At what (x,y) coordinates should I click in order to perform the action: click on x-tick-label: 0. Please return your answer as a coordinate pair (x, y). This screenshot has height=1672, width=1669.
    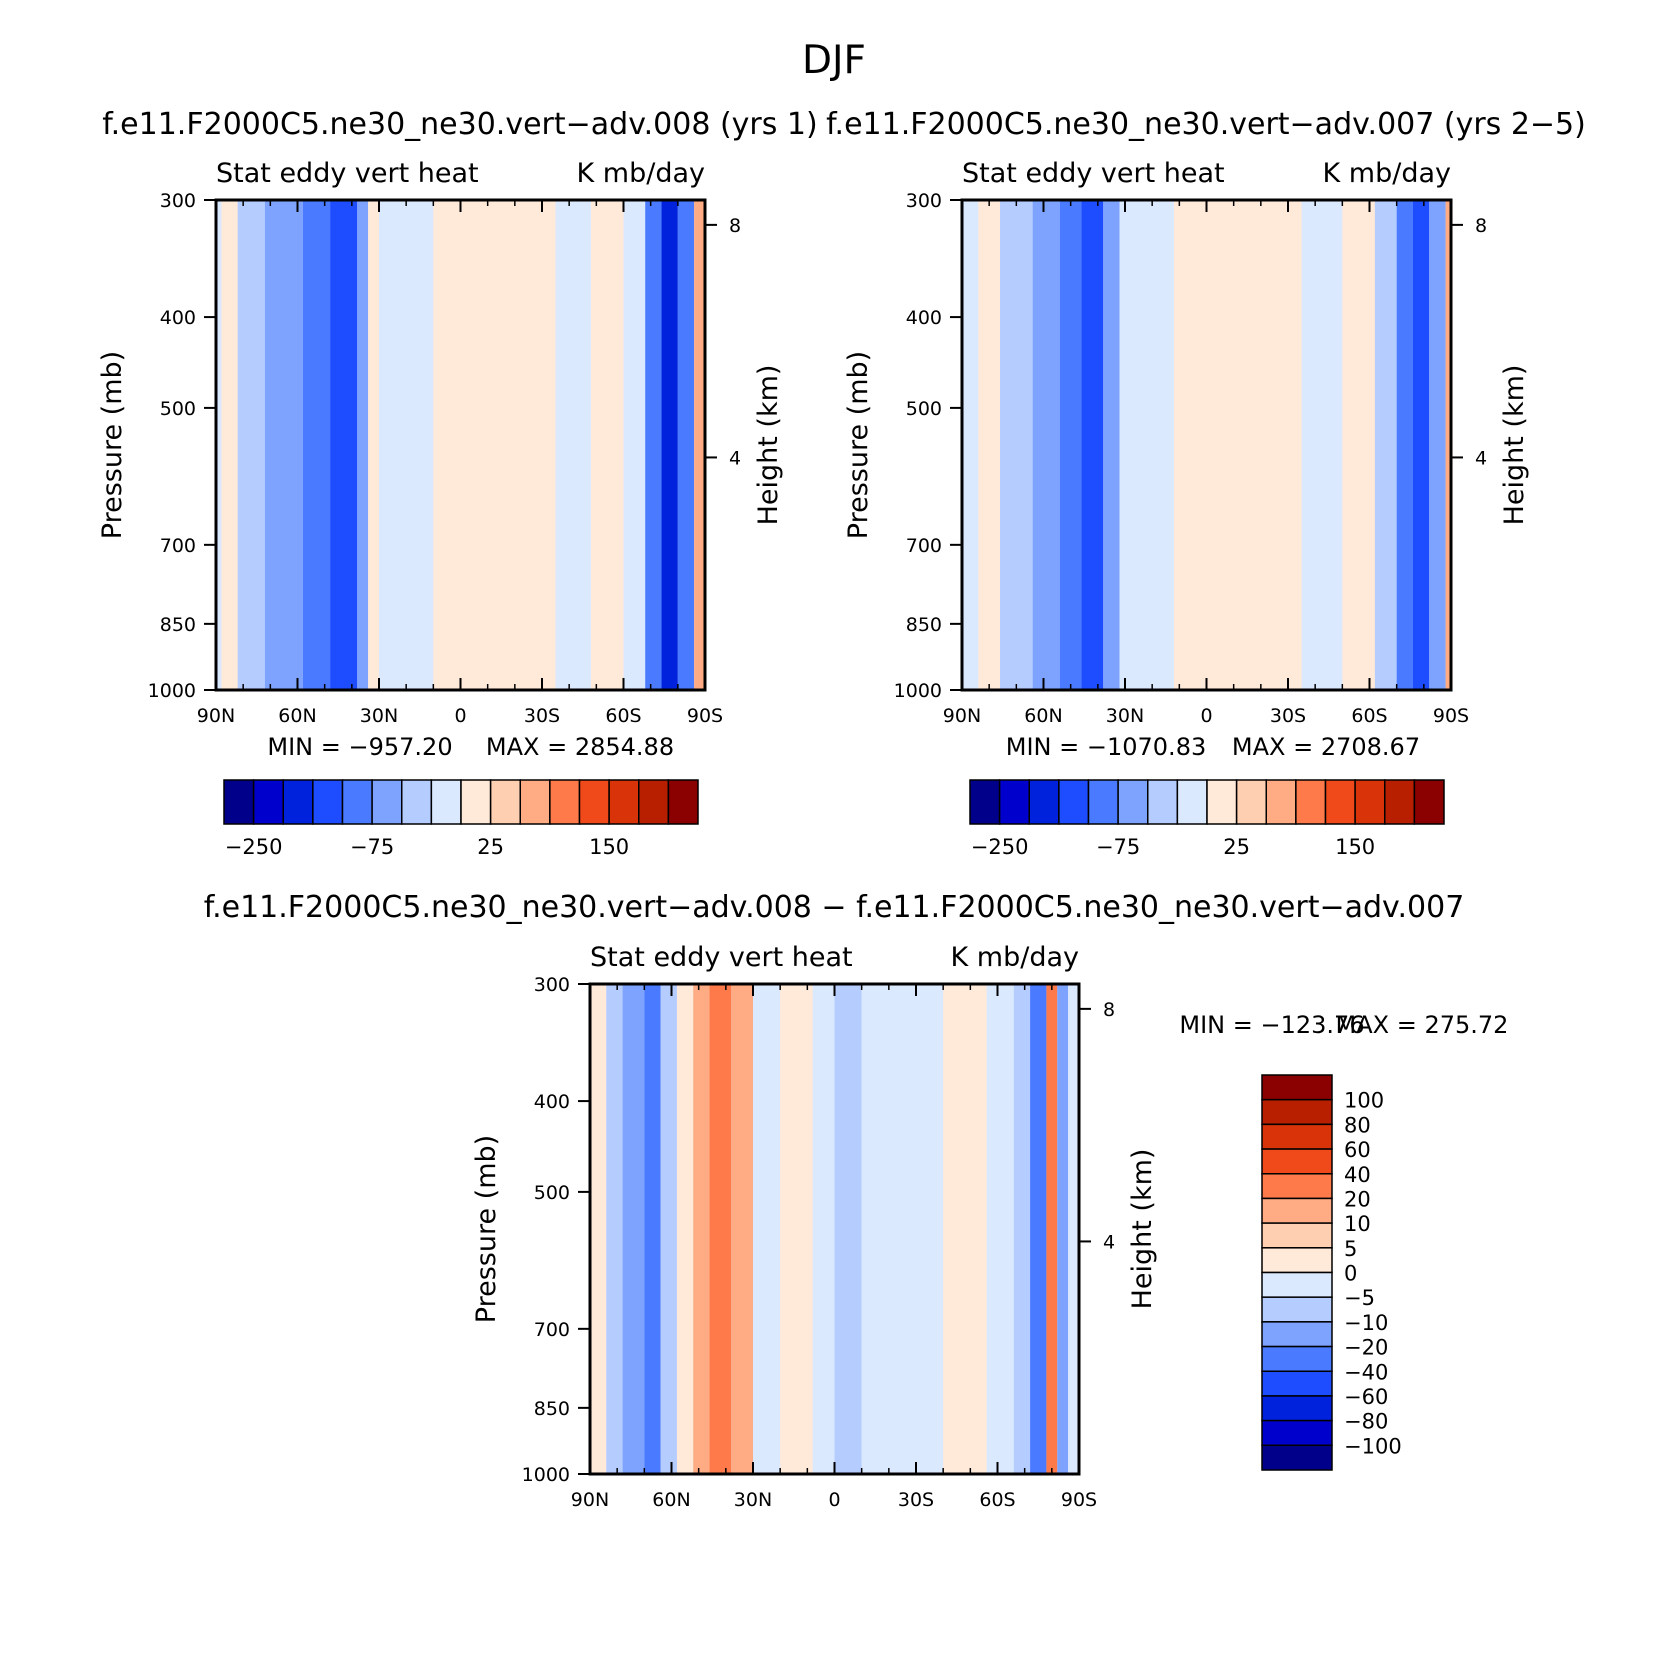
    Looking at the image, I should click on (460, 716).